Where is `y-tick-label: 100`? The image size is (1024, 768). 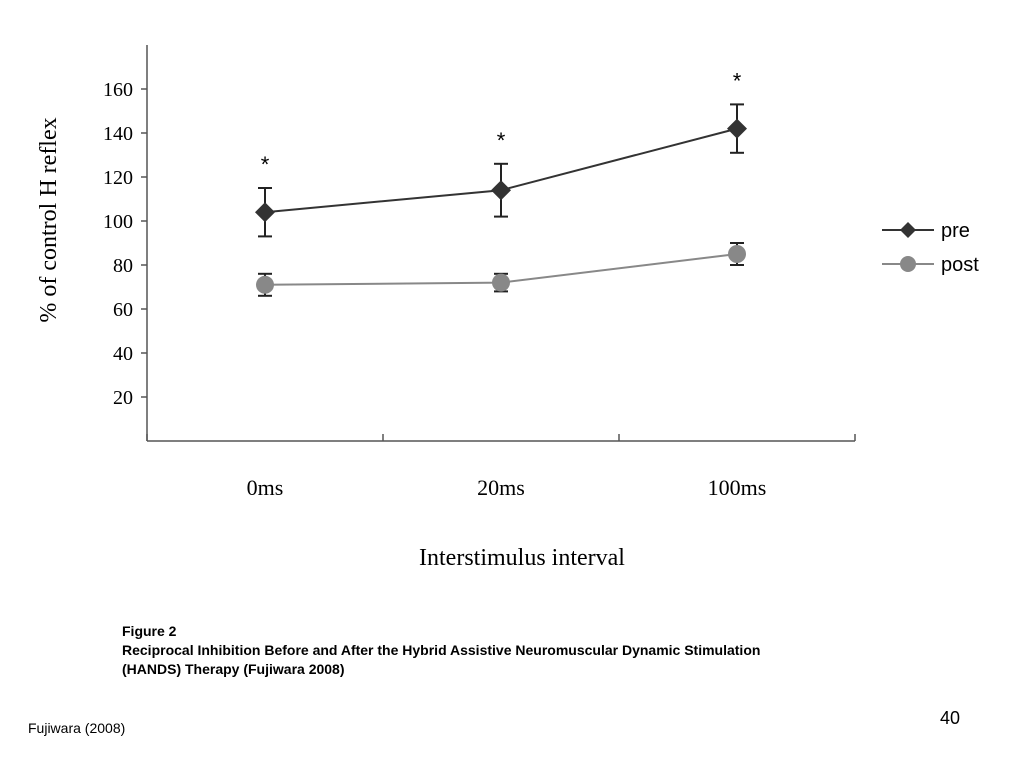
y-tick-label: 100 is located at coordinates (118, 222).